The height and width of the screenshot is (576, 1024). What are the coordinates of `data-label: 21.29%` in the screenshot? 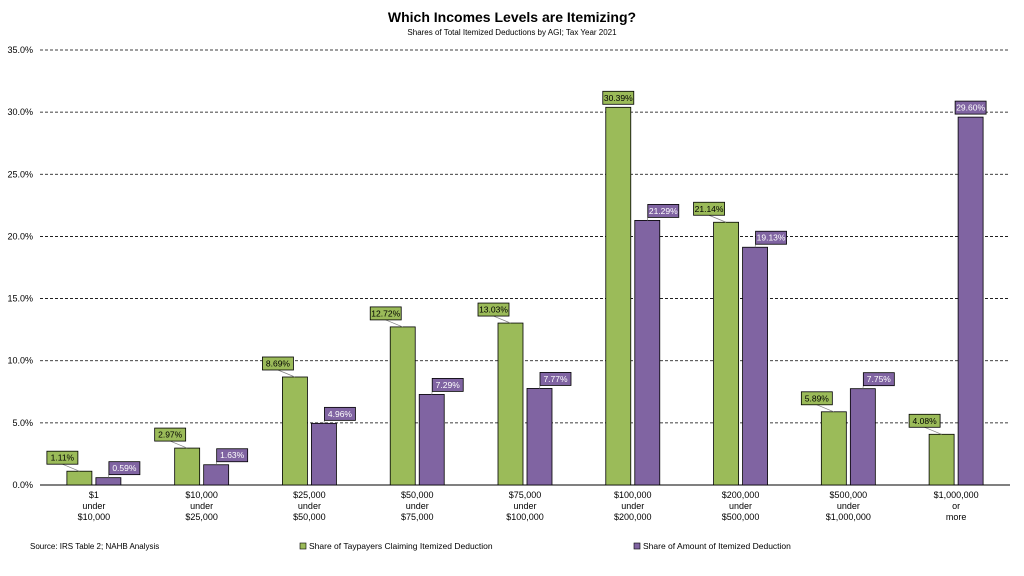 It's located at (663, 211).